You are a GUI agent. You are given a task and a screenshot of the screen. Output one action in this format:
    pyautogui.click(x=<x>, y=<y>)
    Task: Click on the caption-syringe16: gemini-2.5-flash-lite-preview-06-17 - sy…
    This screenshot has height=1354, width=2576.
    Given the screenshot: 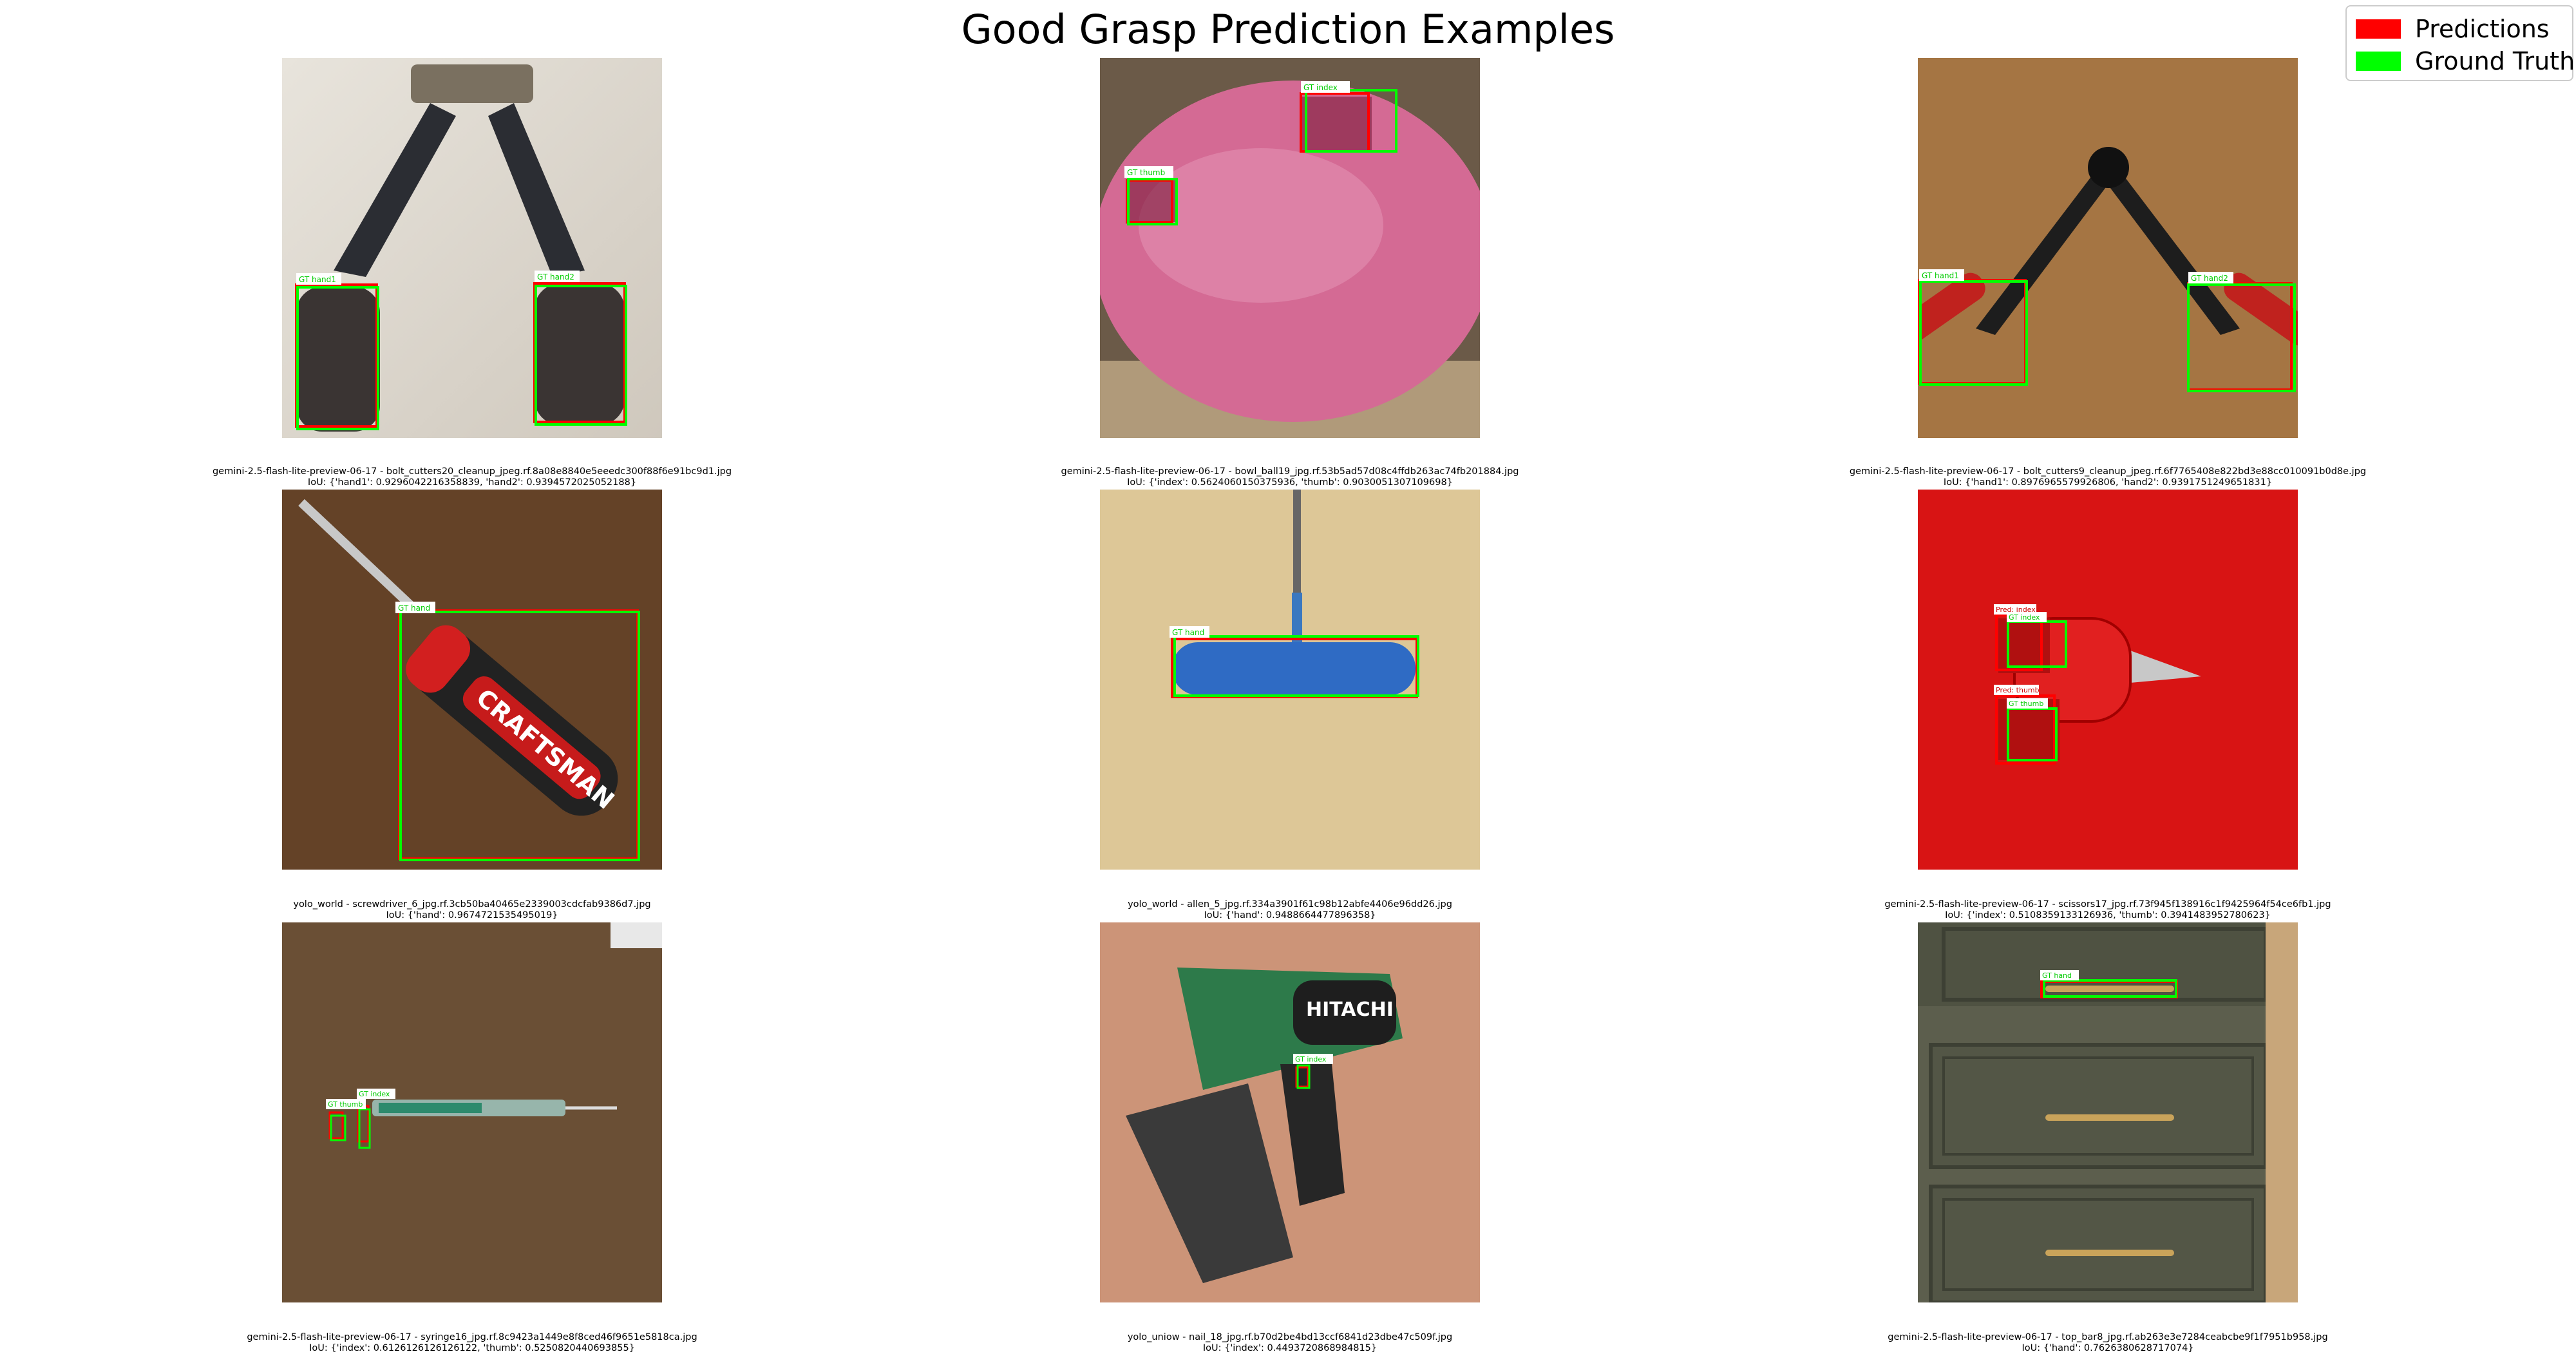 What is the action you would take?
    pyautogui.click(x=472, y=1343)
    